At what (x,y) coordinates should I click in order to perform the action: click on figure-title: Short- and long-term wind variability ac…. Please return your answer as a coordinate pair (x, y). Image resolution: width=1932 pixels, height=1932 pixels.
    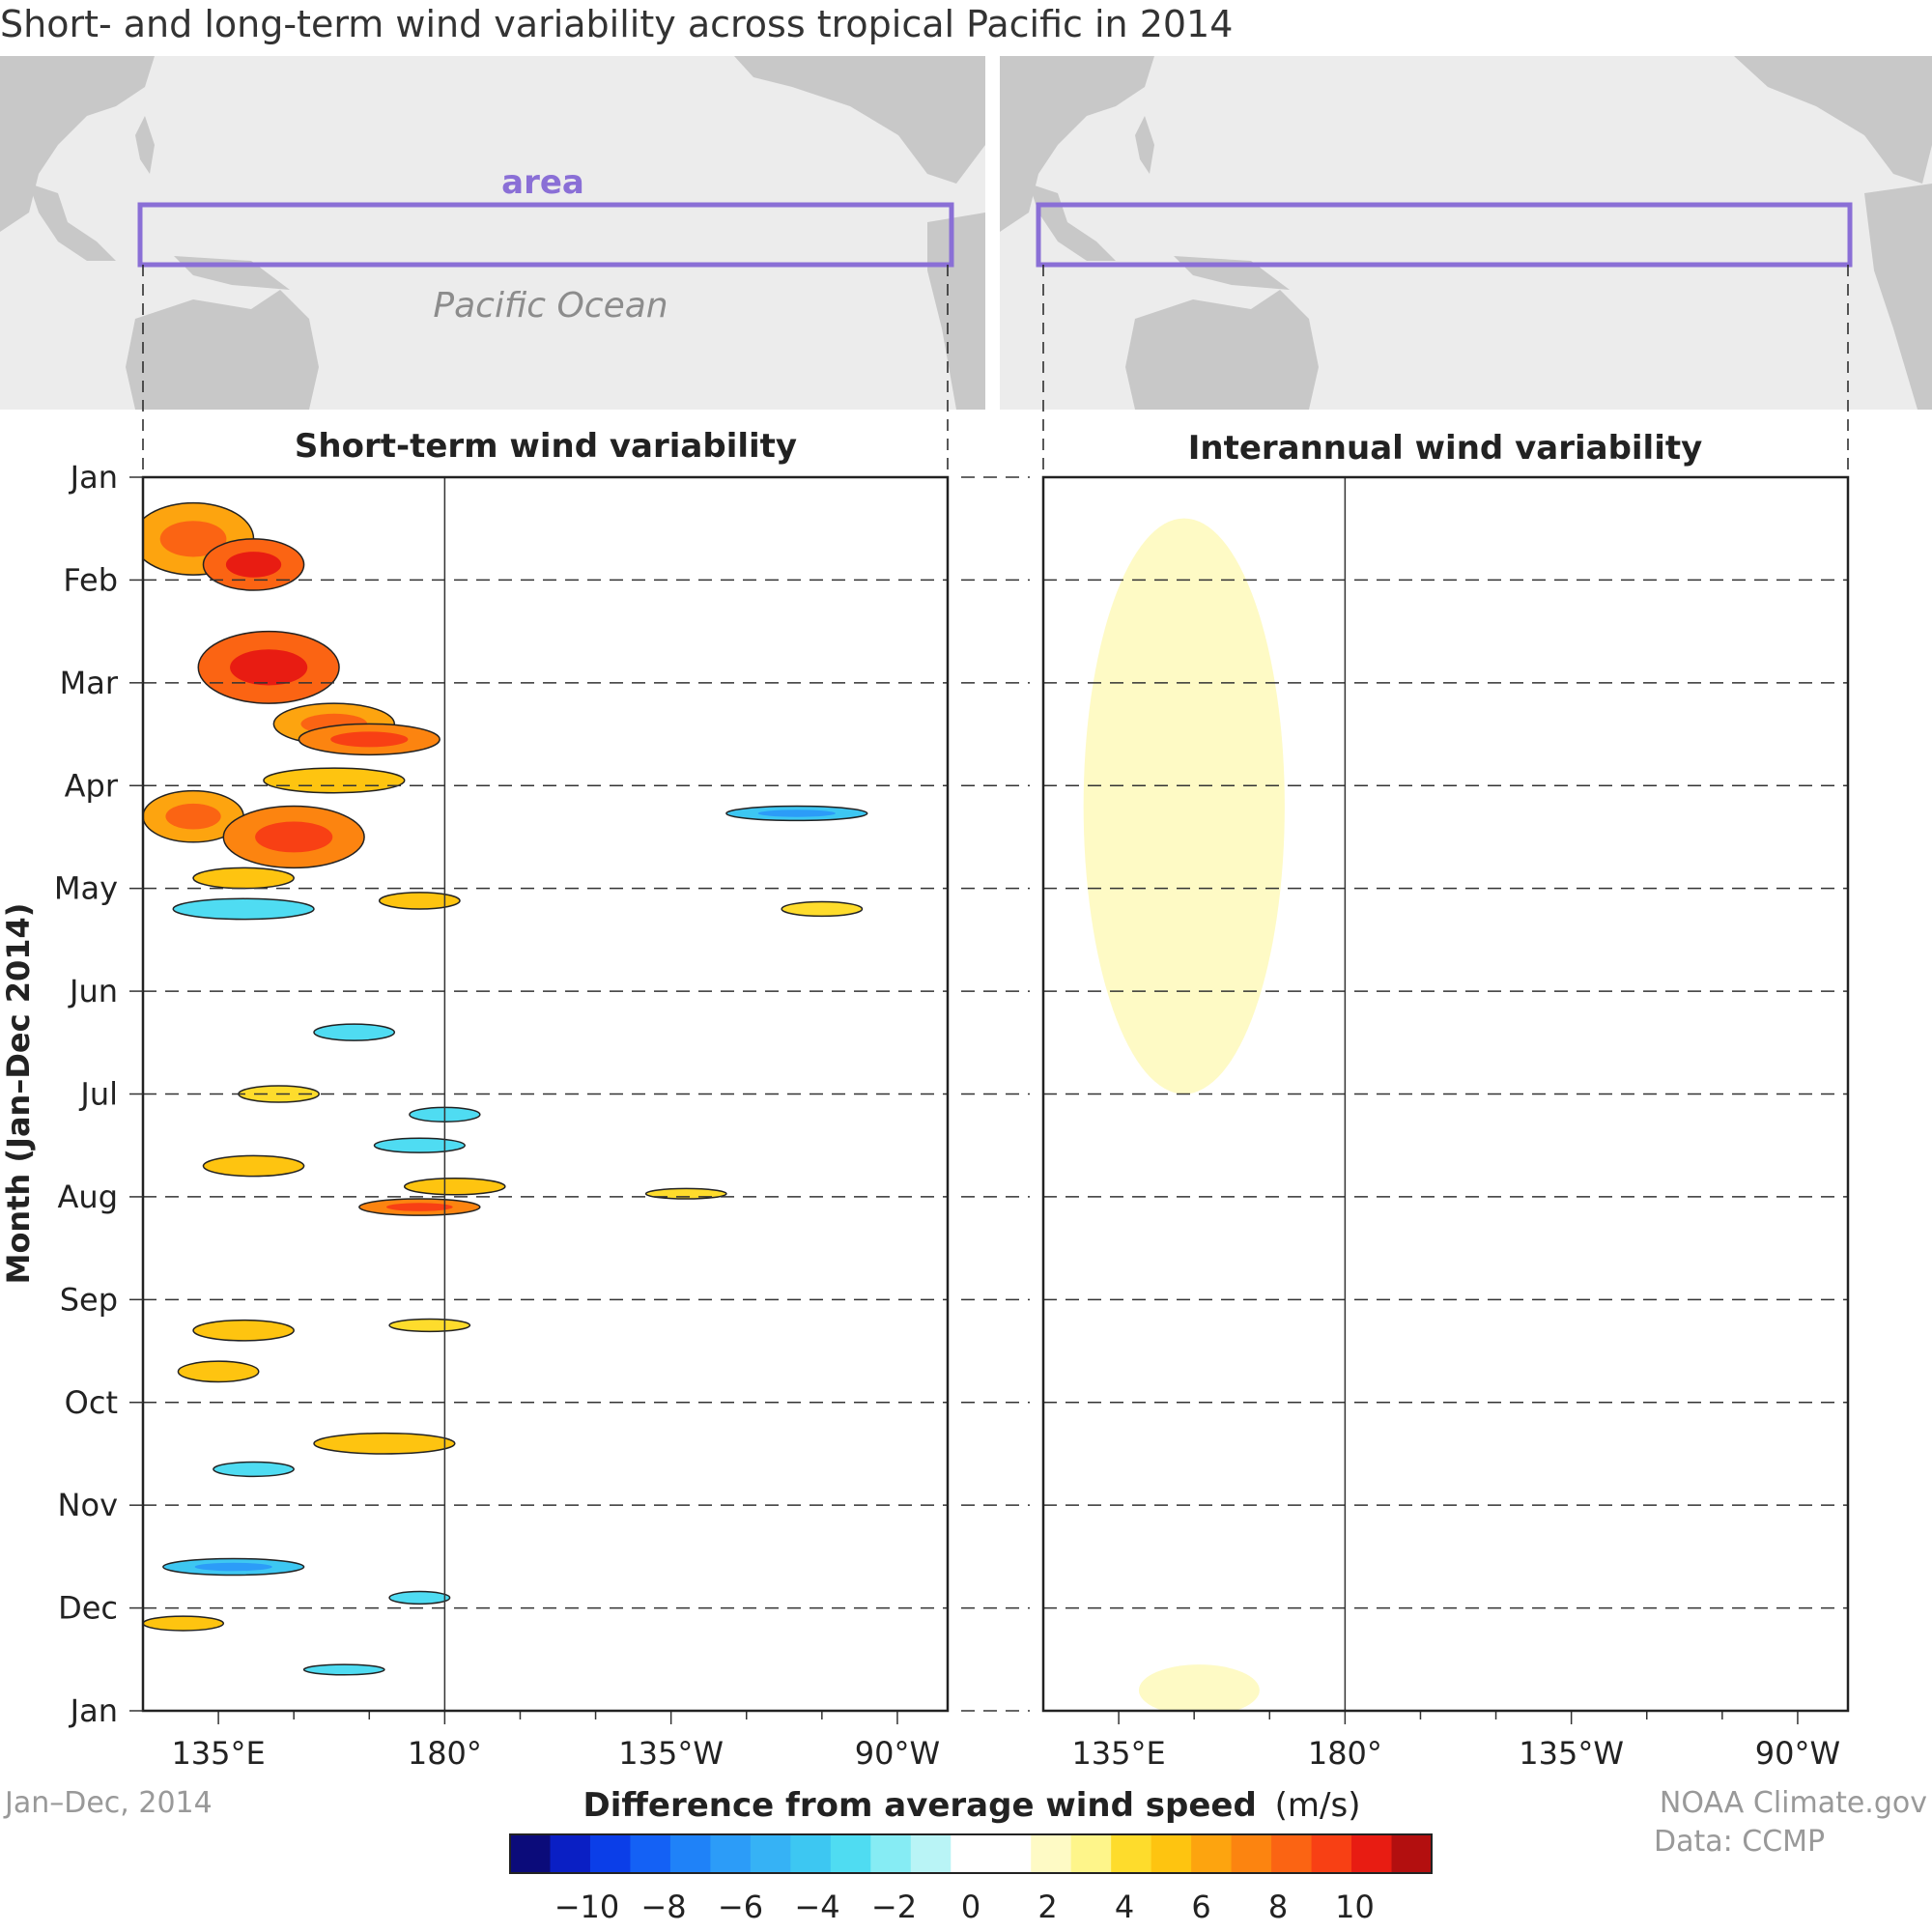
    Looking at the image, I should click on (616, 24).